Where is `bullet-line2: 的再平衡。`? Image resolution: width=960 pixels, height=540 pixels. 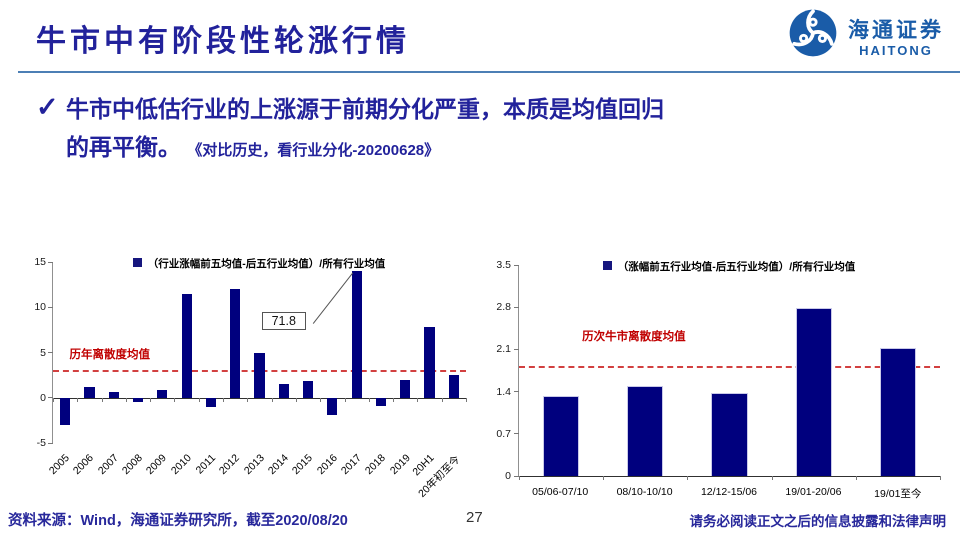
bullet-line2: 的再平衡。 is located at coordinates (123, 147).